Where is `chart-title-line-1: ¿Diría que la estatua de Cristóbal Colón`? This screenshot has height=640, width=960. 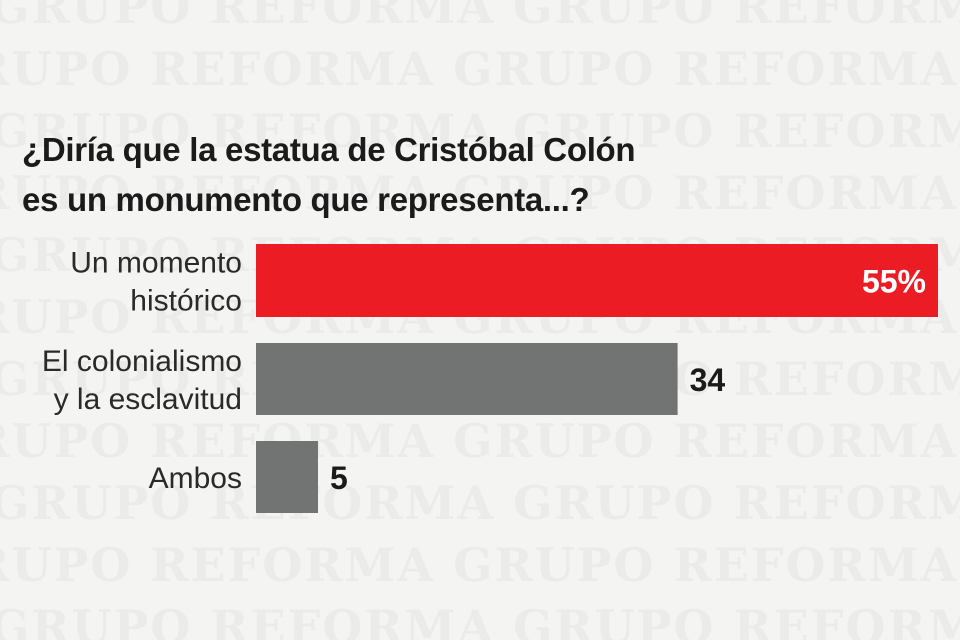 chart-title-line-1: ¿Diría que la estatua de Cristóbal Colón is located at coordinates (329, 149).